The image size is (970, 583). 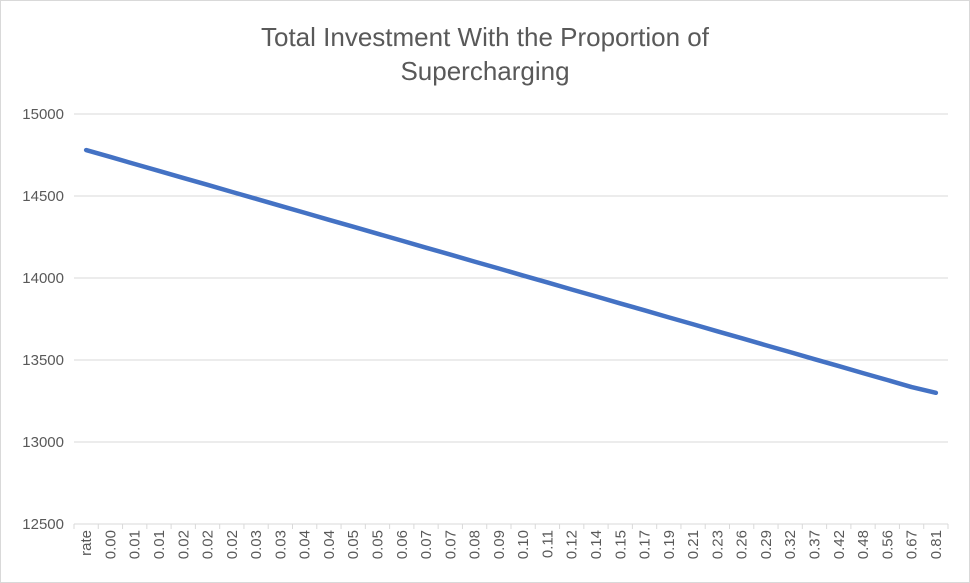 I want to click on x-tick-label: 0.10, so click(x=523, y=544).